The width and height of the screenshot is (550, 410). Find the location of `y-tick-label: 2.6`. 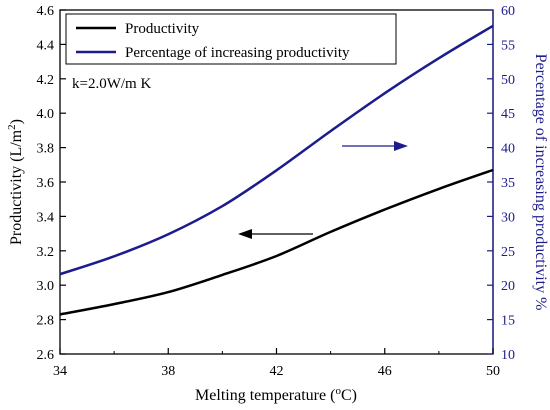

y-tick-label: 2.6 is located at coordinates (46, 355).